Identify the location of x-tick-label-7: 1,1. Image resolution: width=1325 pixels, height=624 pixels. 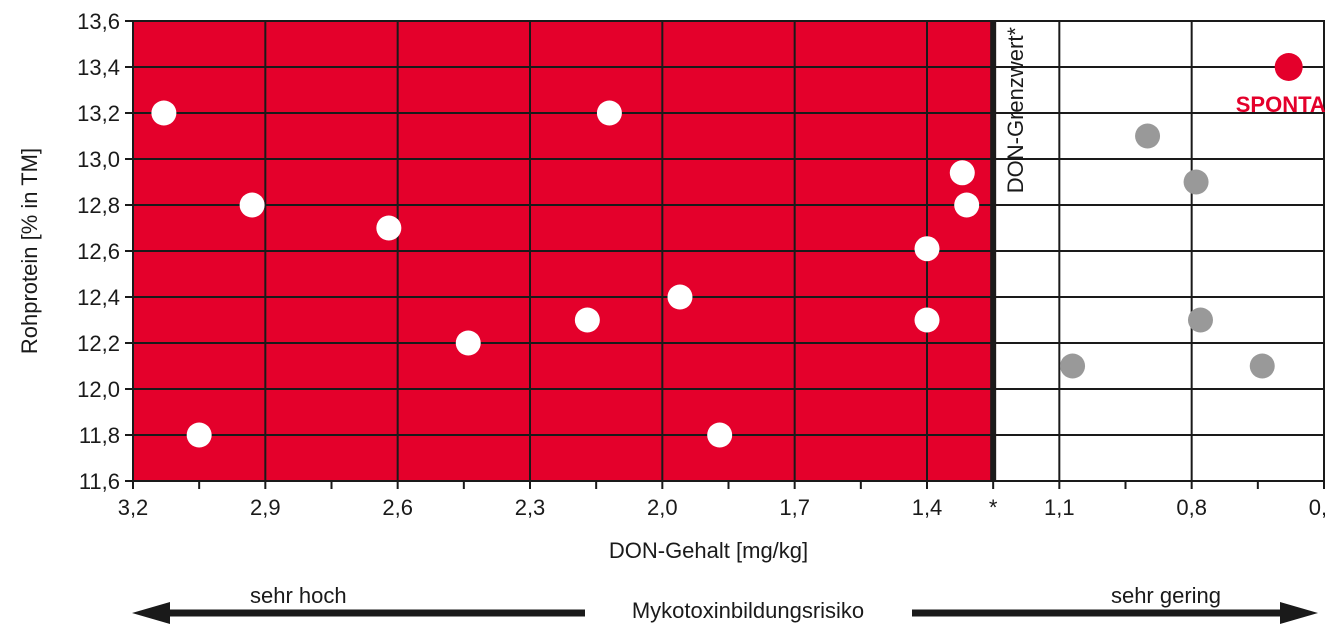
(1059, 507).